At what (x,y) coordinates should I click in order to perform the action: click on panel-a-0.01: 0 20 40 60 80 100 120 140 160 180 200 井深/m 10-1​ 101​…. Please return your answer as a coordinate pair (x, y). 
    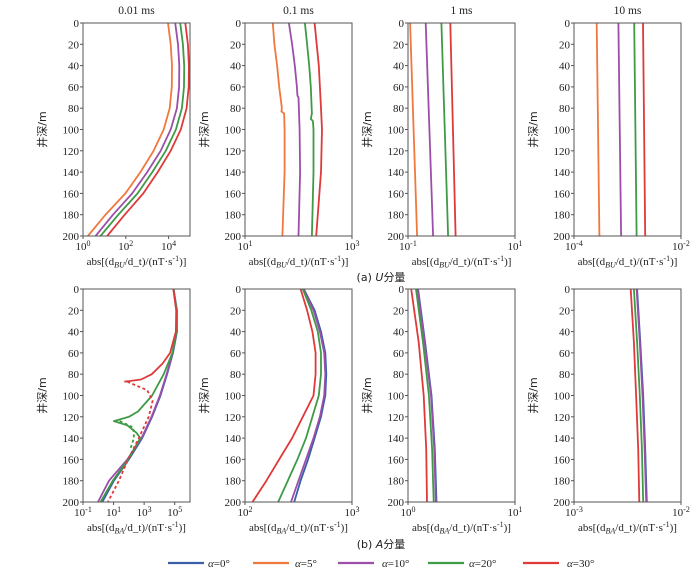
    Looking at the image, I should click on (113, 410).